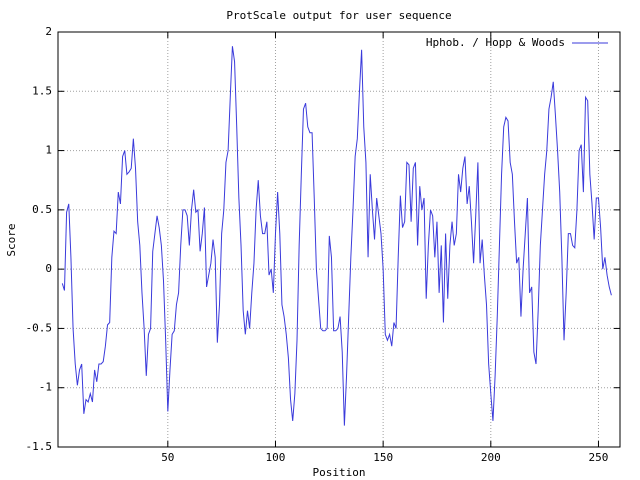  What do you see at coordinates (339, 472) in the screenshot?
I see `x-axis-label: Position` at bounding box center [339, 472].